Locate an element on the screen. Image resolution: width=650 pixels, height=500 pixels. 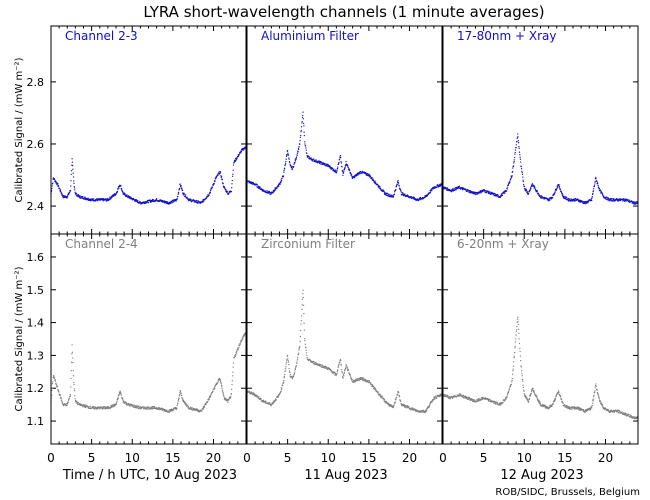
channel-label: Channel 2-4 is located at coordinates (101, 244).